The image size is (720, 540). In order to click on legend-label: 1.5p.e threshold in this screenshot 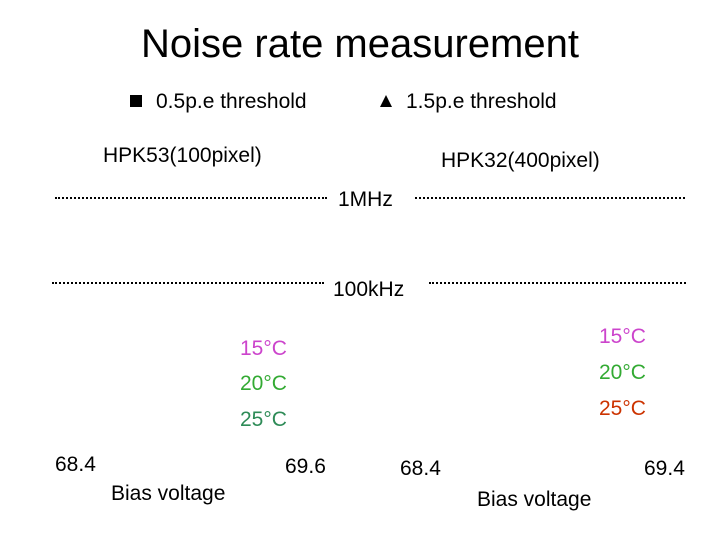, I will do `click(481, 101)`.